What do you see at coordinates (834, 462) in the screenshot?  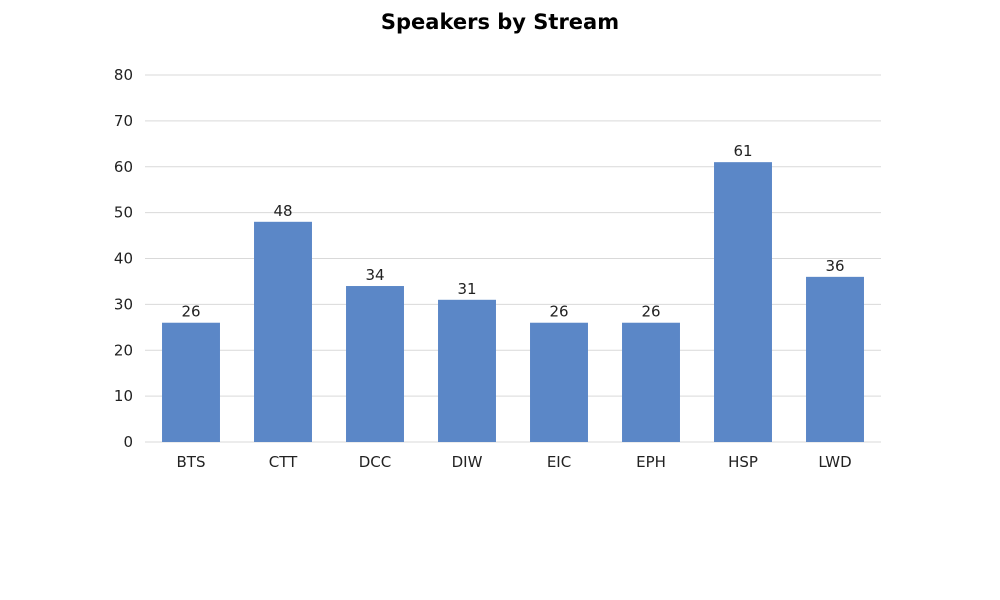 I see `x-tick-label-lwd: LWD` at bounding box center [834, 462].